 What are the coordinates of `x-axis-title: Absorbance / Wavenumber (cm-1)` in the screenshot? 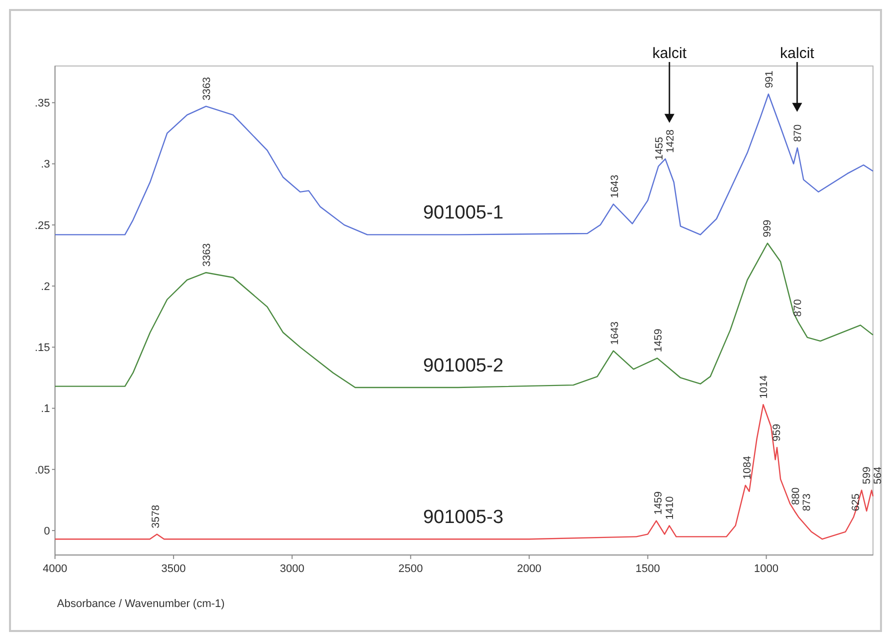 It's located at (141, 604).